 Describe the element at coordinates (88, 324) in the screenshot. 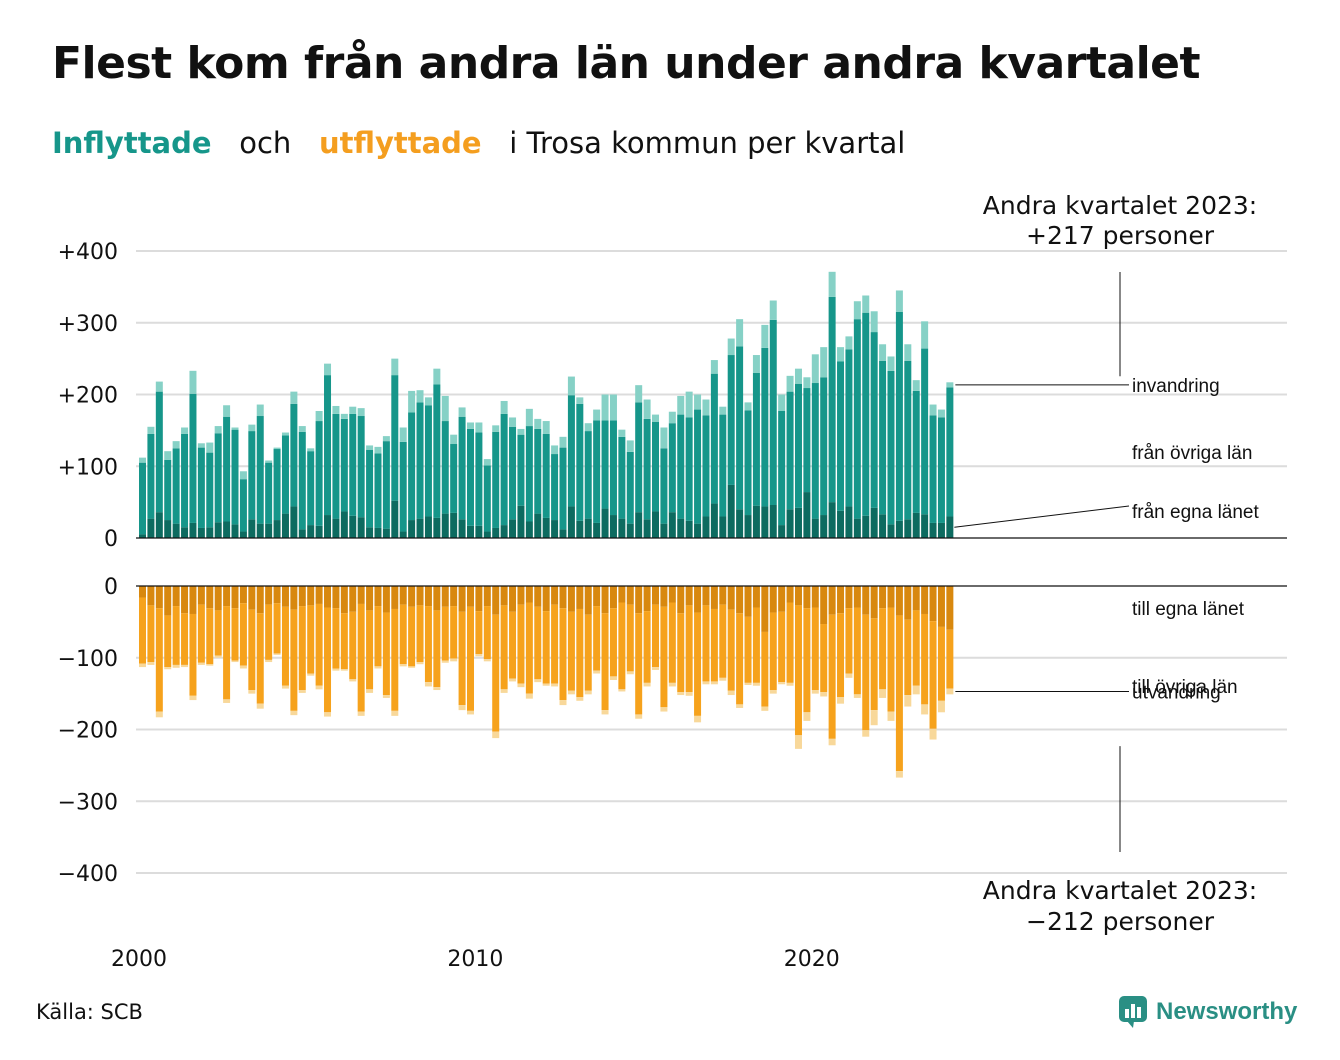

I see `y-tick-top: +300` at that location.